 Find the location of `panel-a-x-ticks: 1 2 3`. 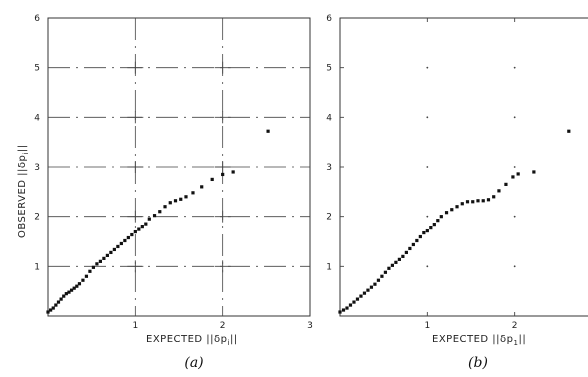

panel-a-x-ticks: 1 2 3 is located at coordinates (222, 326).